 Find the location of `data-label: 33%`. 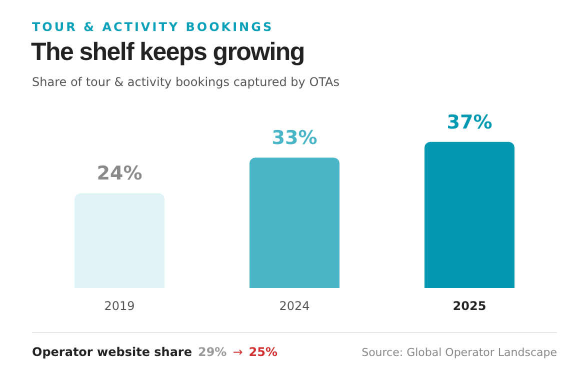

data-label: 33% is located at coordinates (295, 138).